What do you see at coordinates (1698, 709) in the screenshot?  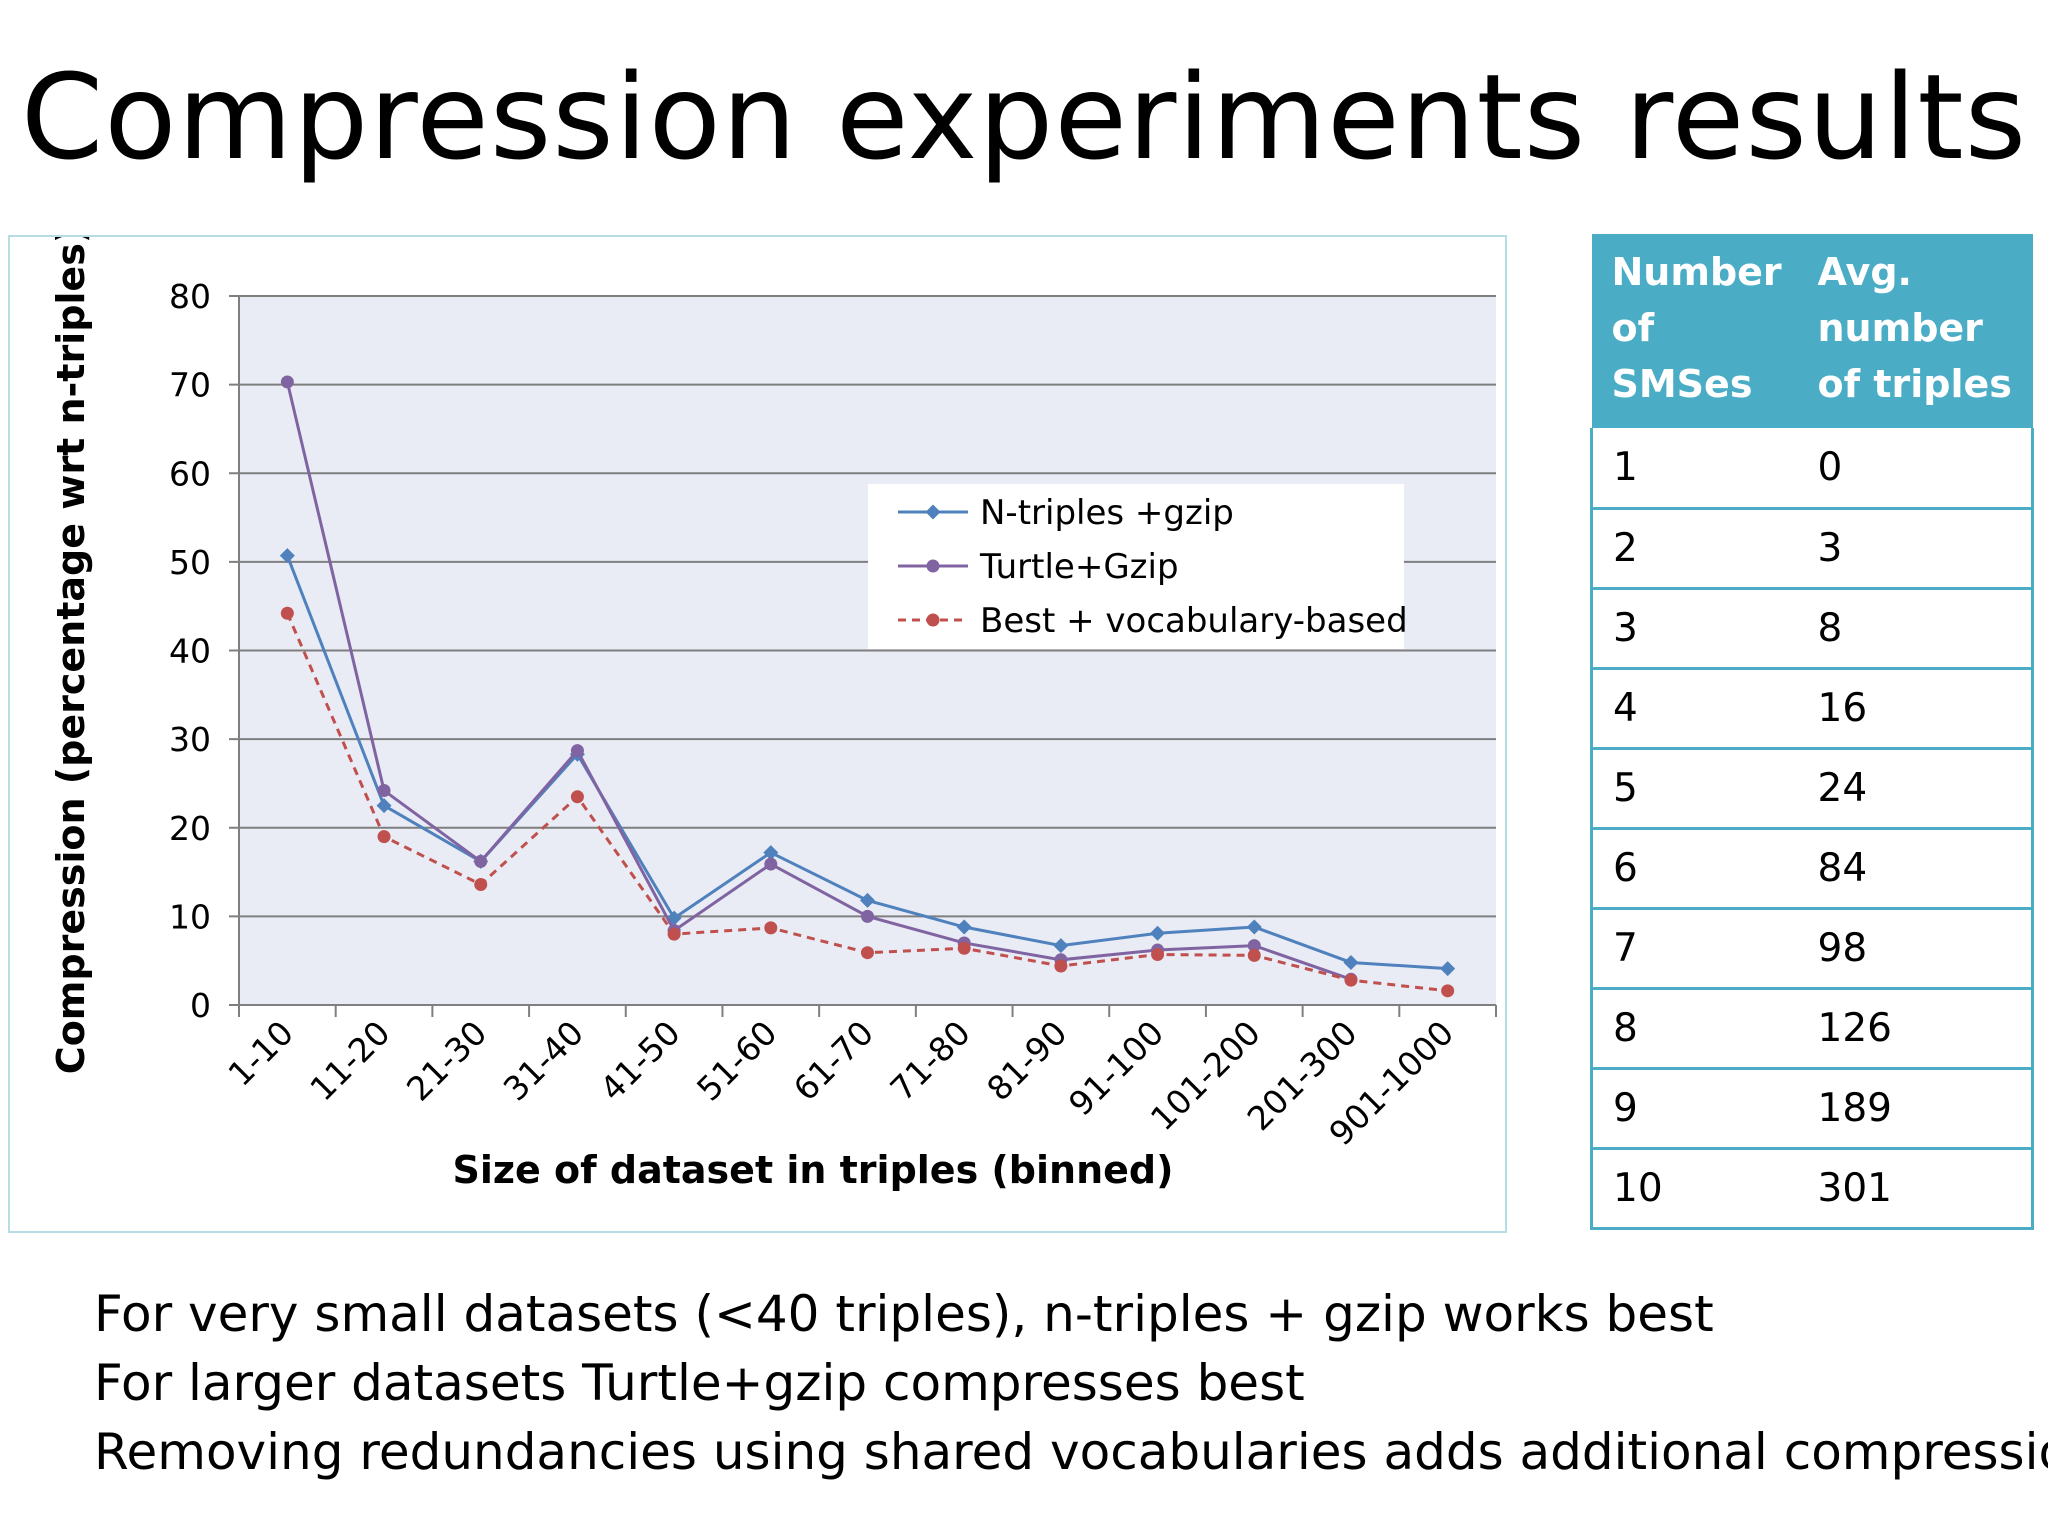 I see `cell-number: 4` at bounding box center [1698, 709].